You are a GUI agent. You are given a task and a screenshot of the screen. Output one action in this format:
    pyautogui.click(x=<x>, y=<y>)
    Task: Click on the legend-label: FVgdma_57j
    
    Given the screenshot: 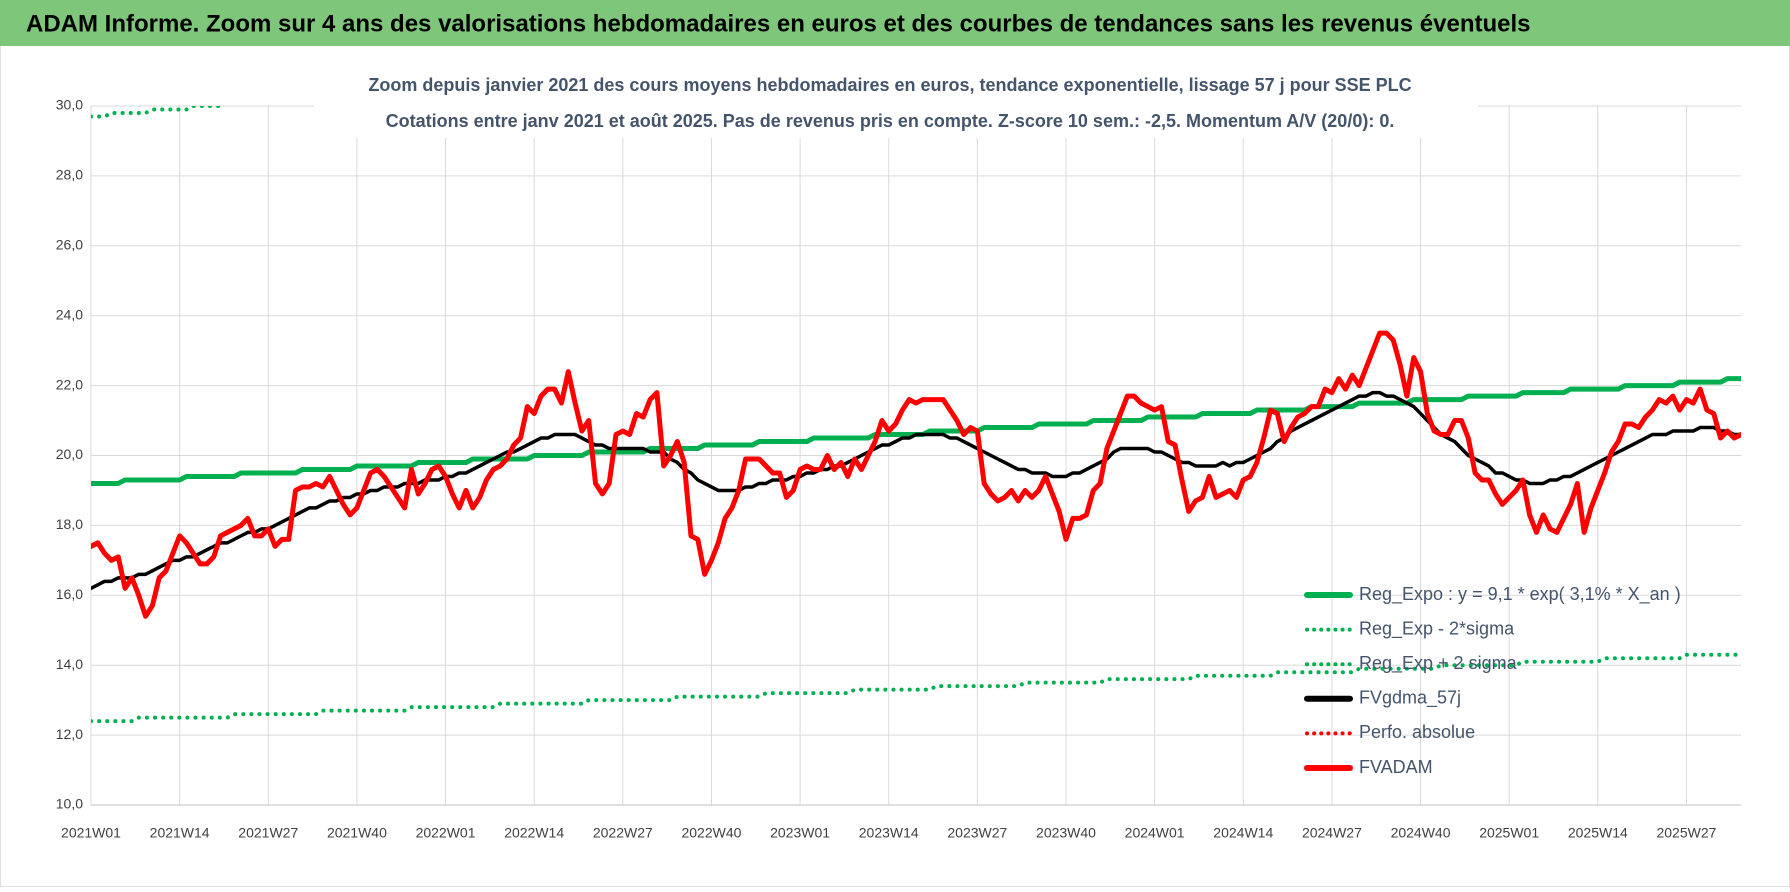 What is the action you would take?
    pyautogui.click(x=1410, y=698)
    